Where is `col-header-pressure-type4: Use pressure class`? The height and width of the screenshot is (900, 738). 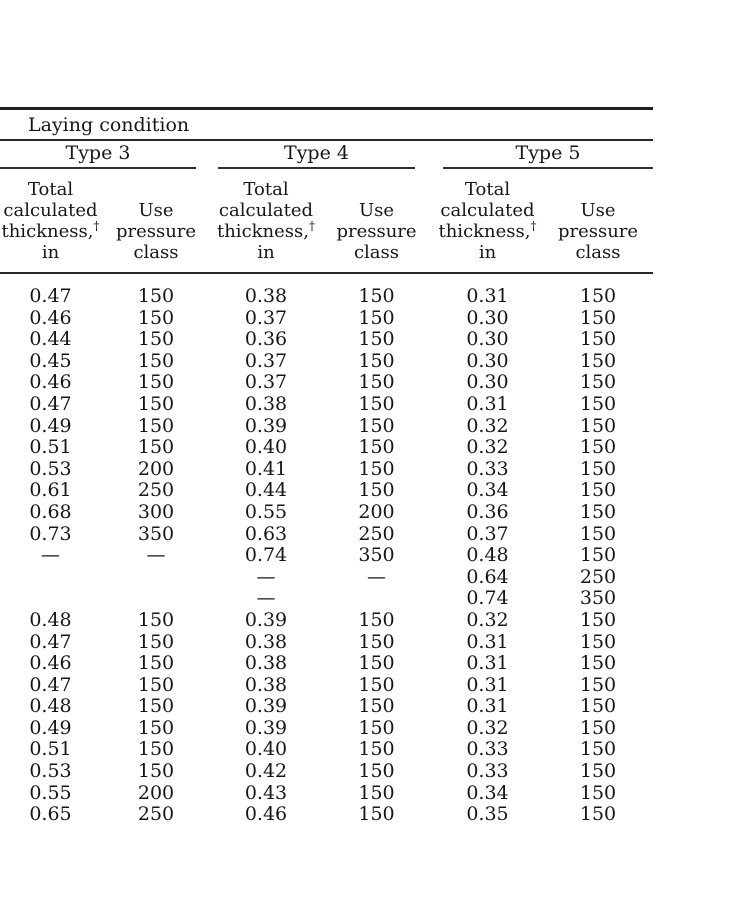
col-header-pressure-type4: Use pressure class is located at coordinates (376, 231).